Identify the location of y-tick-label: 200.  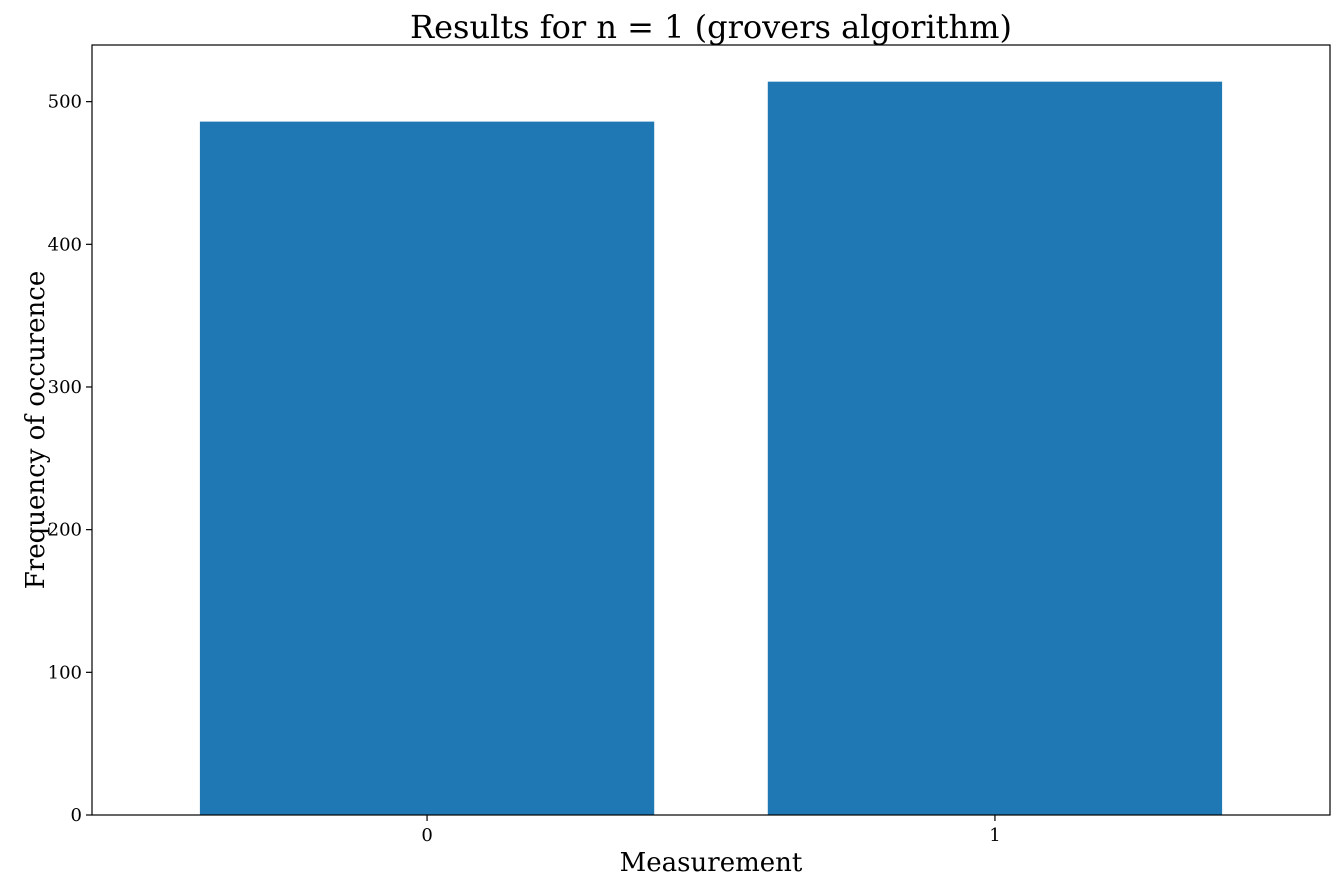
(65, 530).